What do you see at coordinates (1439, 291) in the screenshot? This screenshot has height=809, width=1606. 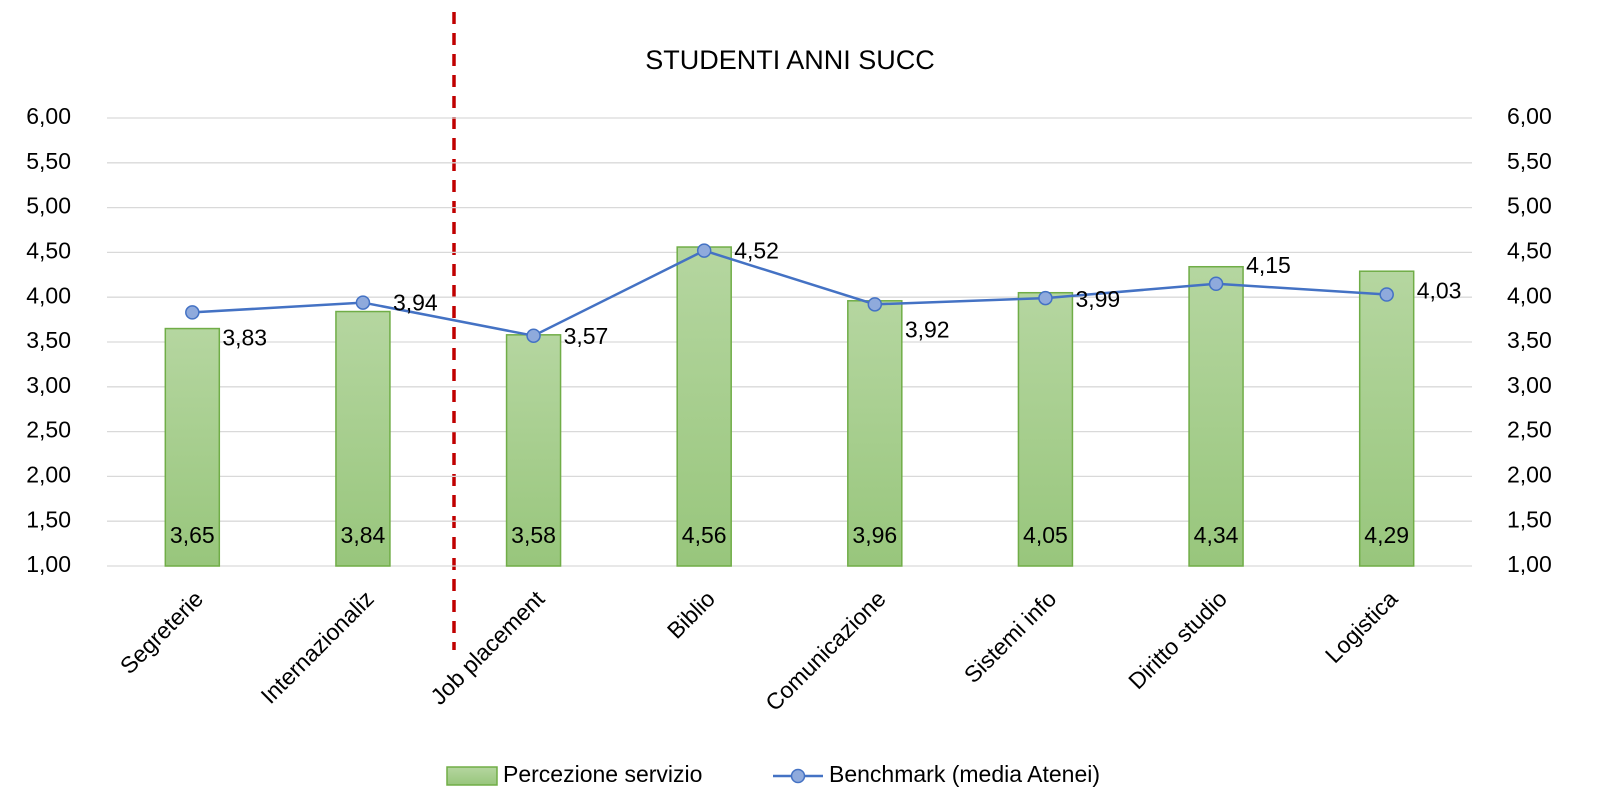 I see `line-value-label: 4,03` at bounding box center [1439, 291].